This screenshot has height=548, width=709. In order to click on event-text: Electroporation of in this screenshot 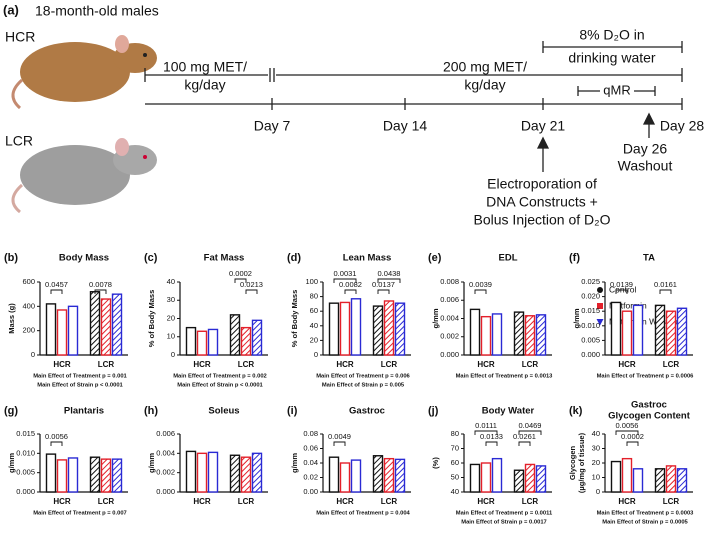, I will do `click(542, 184)`.